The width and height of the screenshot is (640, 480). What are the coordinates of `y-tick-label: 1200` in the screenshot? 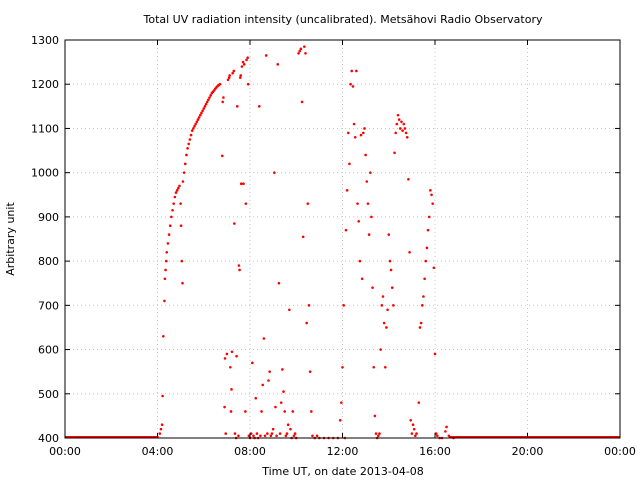 It's located at (45, 84).